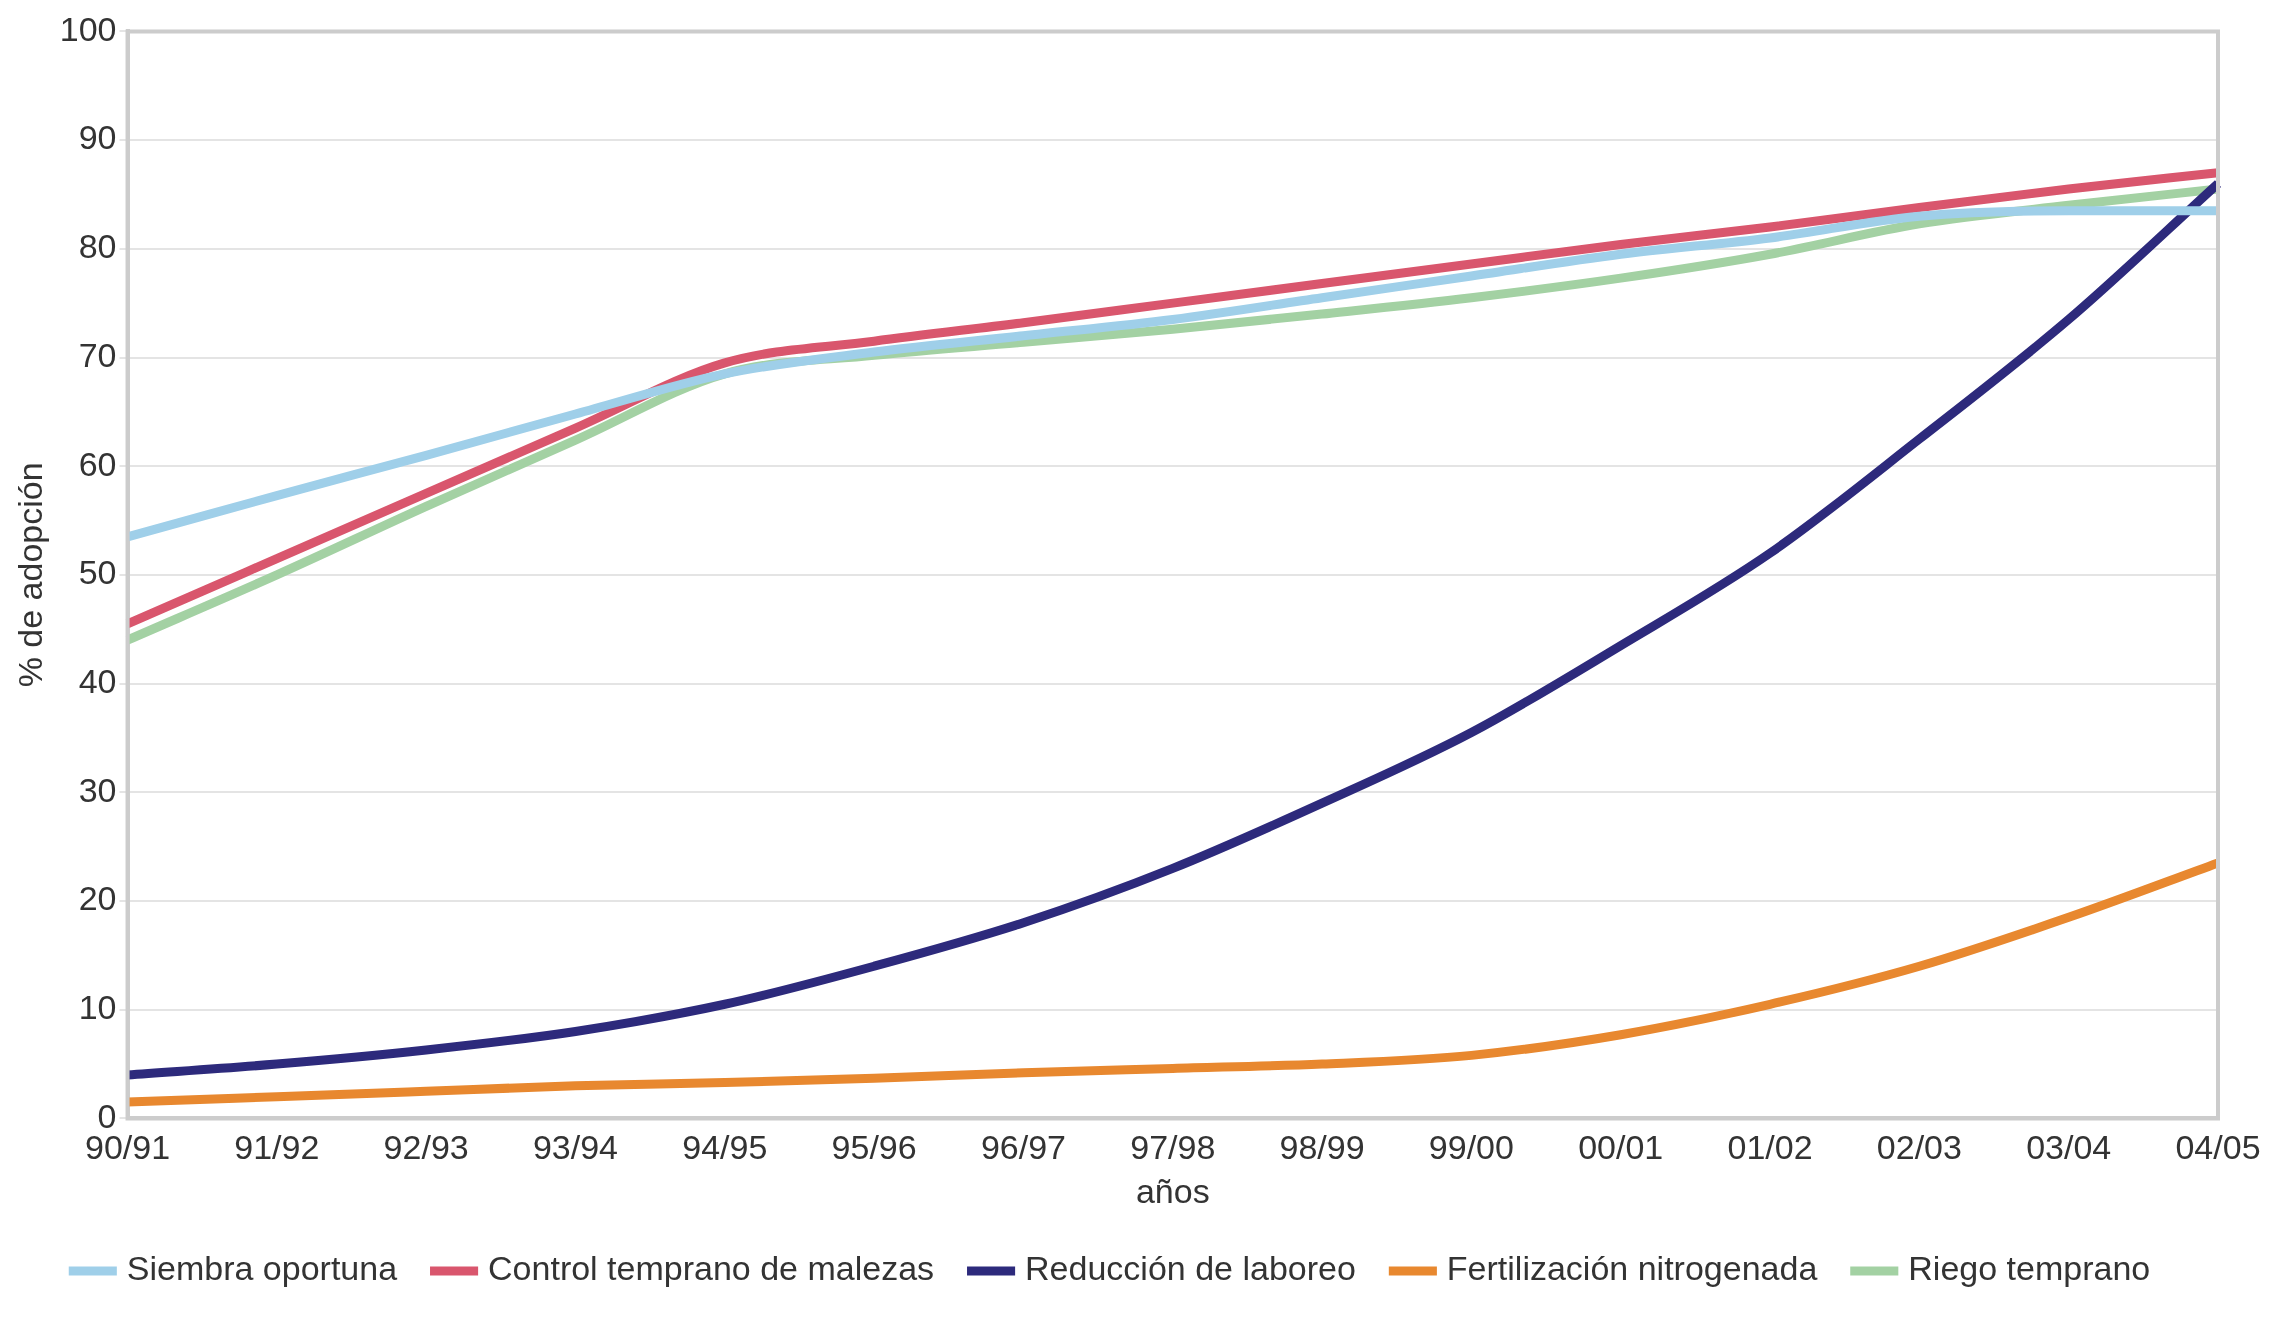 The image size is (2293, 1320). What do you see at coordinates (2069, 1147) in the screenshot?
I see `x-tick-label: 03/04` at bounding box center [2069, 1147].